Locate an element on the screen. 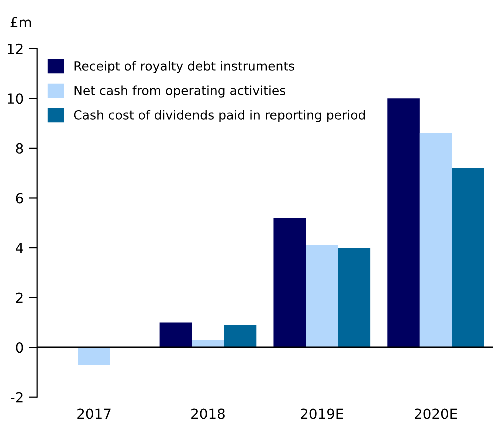 The image size is (498, 425). x-tick-label: 2017 is located at coordinates (94, 414).